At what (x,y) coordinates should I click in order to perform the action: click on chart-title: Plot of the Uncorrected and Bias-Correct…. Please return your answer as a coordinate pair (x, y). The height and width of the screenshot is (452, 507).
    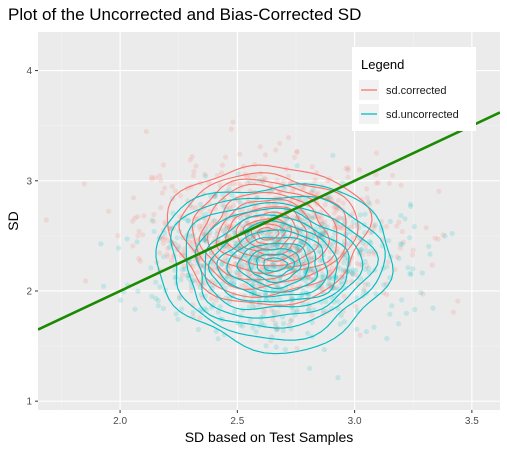
    Looking at the image, I should click on (184, 14).